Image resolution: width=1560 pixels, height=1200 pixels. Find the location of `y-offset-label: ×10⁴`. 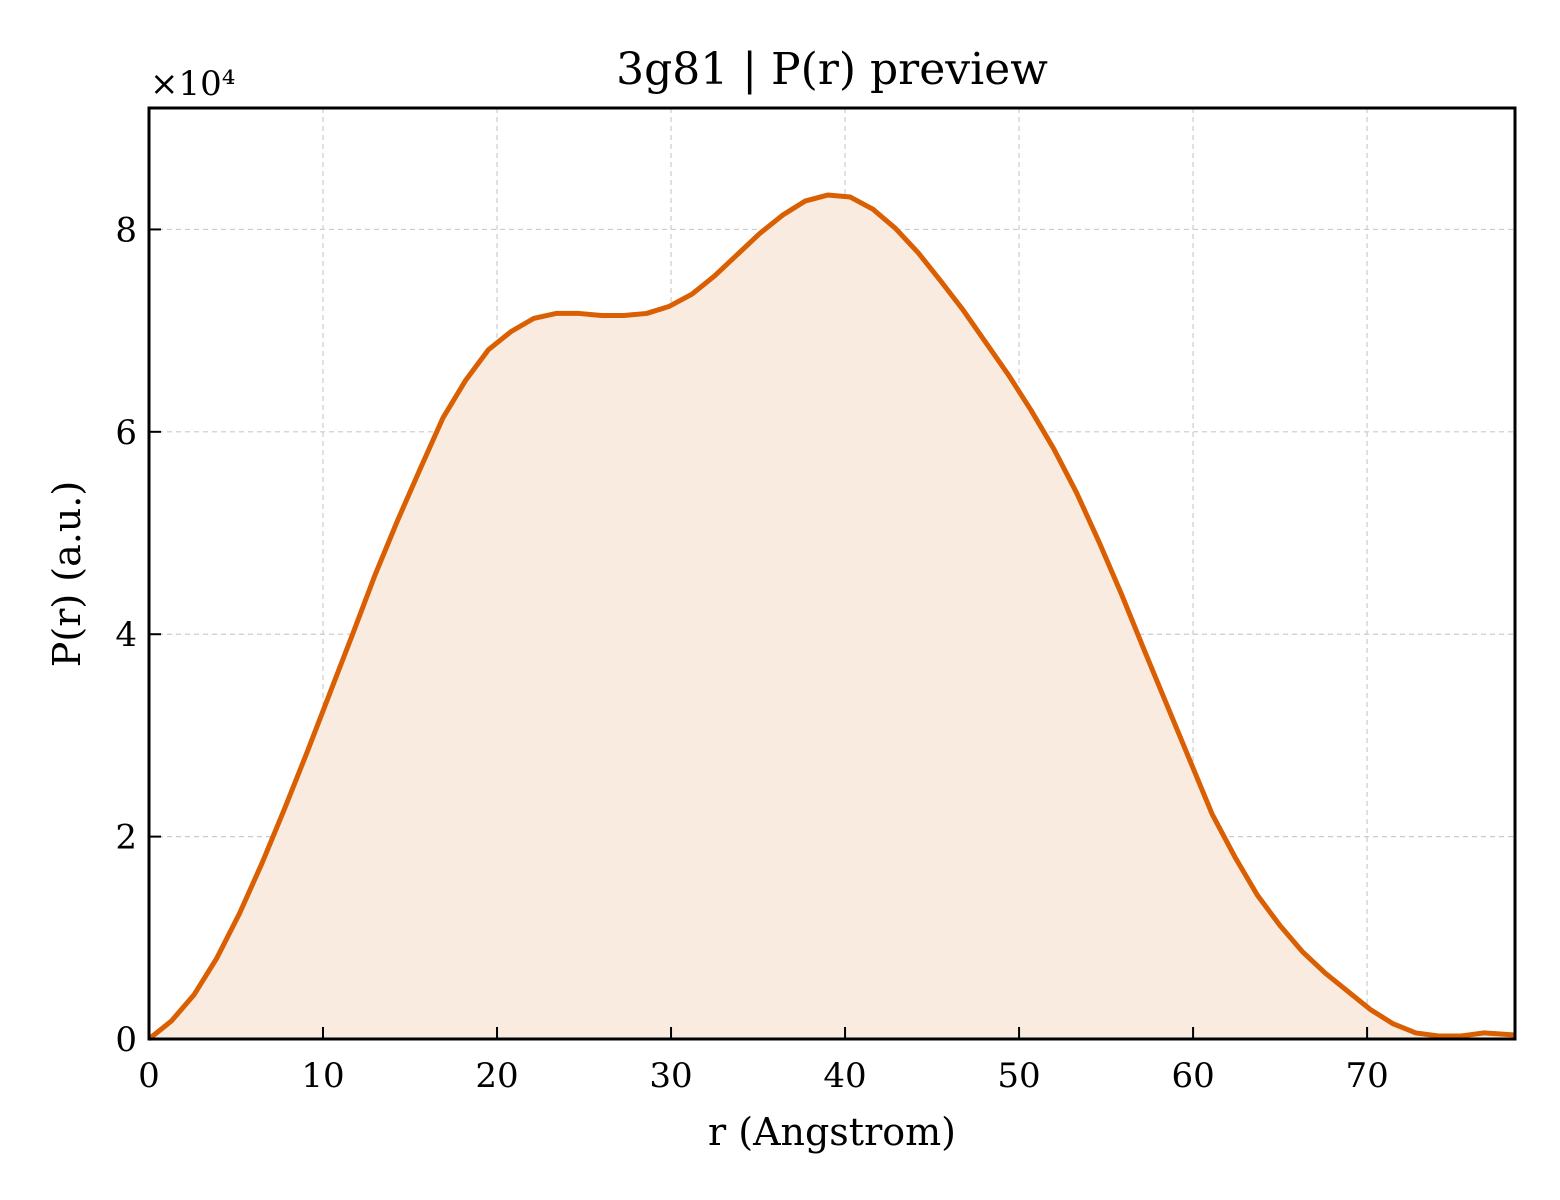

y-offset-label: ×10⁴ is located at coordinates (192, 84).